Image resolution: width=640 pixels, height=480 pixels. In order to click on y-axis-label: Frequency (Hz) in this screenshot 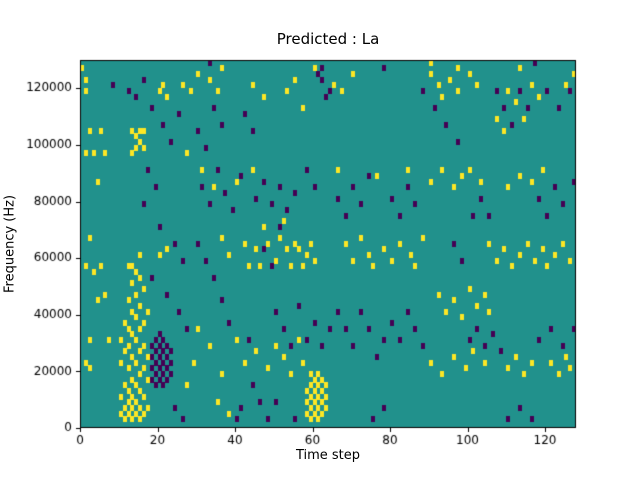, I will do `click(10, 244)`.